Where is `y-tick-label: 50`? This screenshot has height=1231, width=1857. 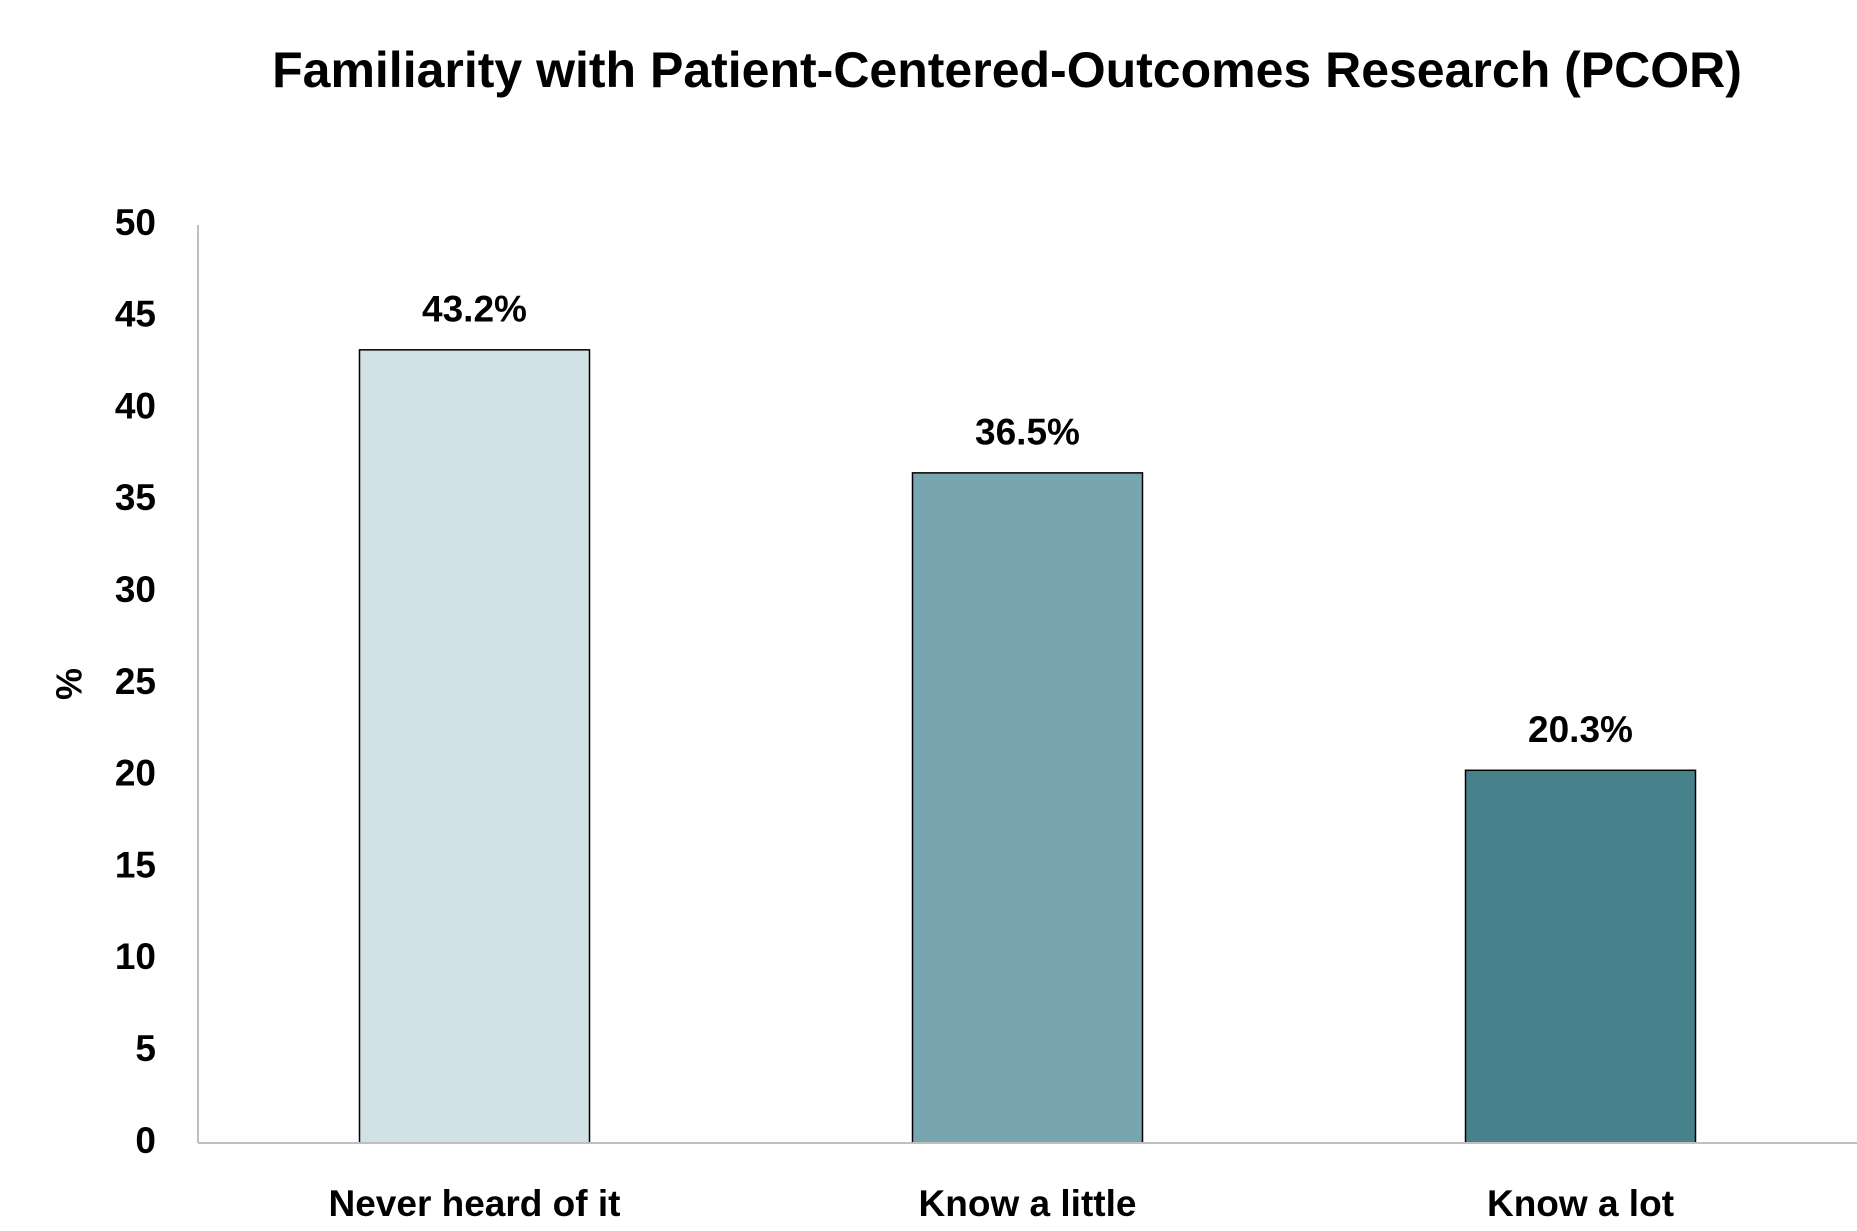 y-tick-label: 50 is located at coordinates (135, 222).